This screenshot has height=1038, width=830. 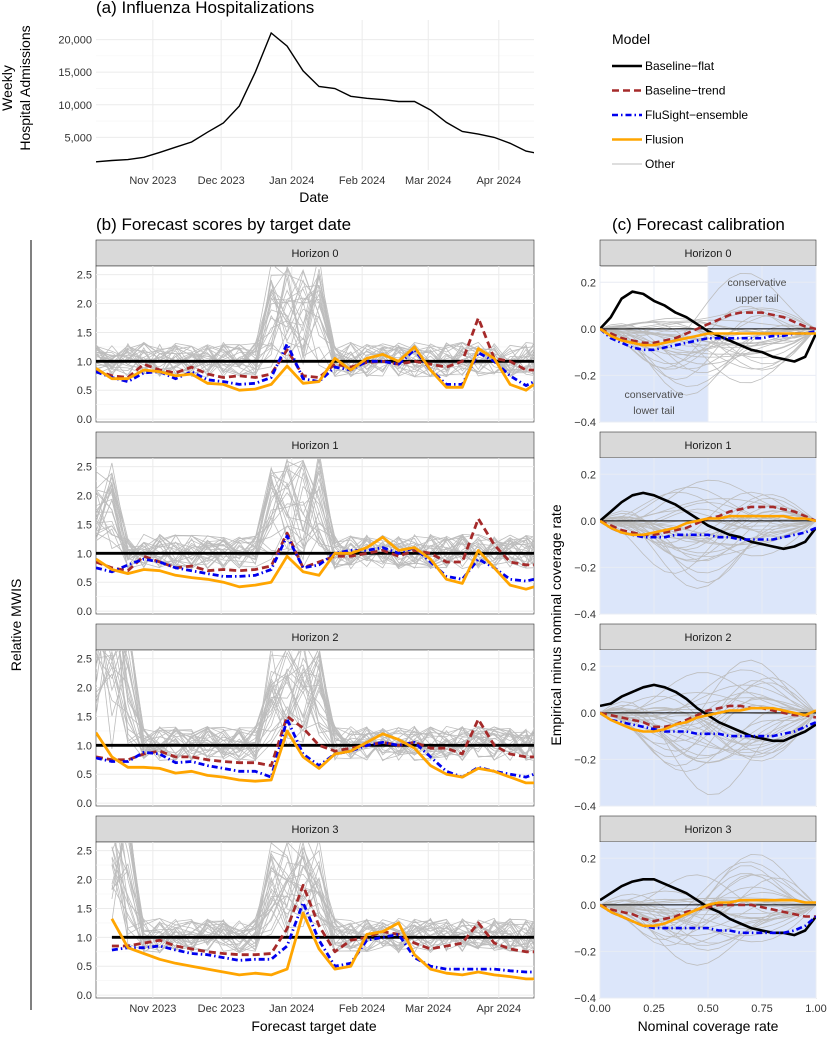 I want to click on calibration-panel-horizon-2: Horizon 2 −0.4 −0.2 0.0 0.2, so click(x=695, y=718).